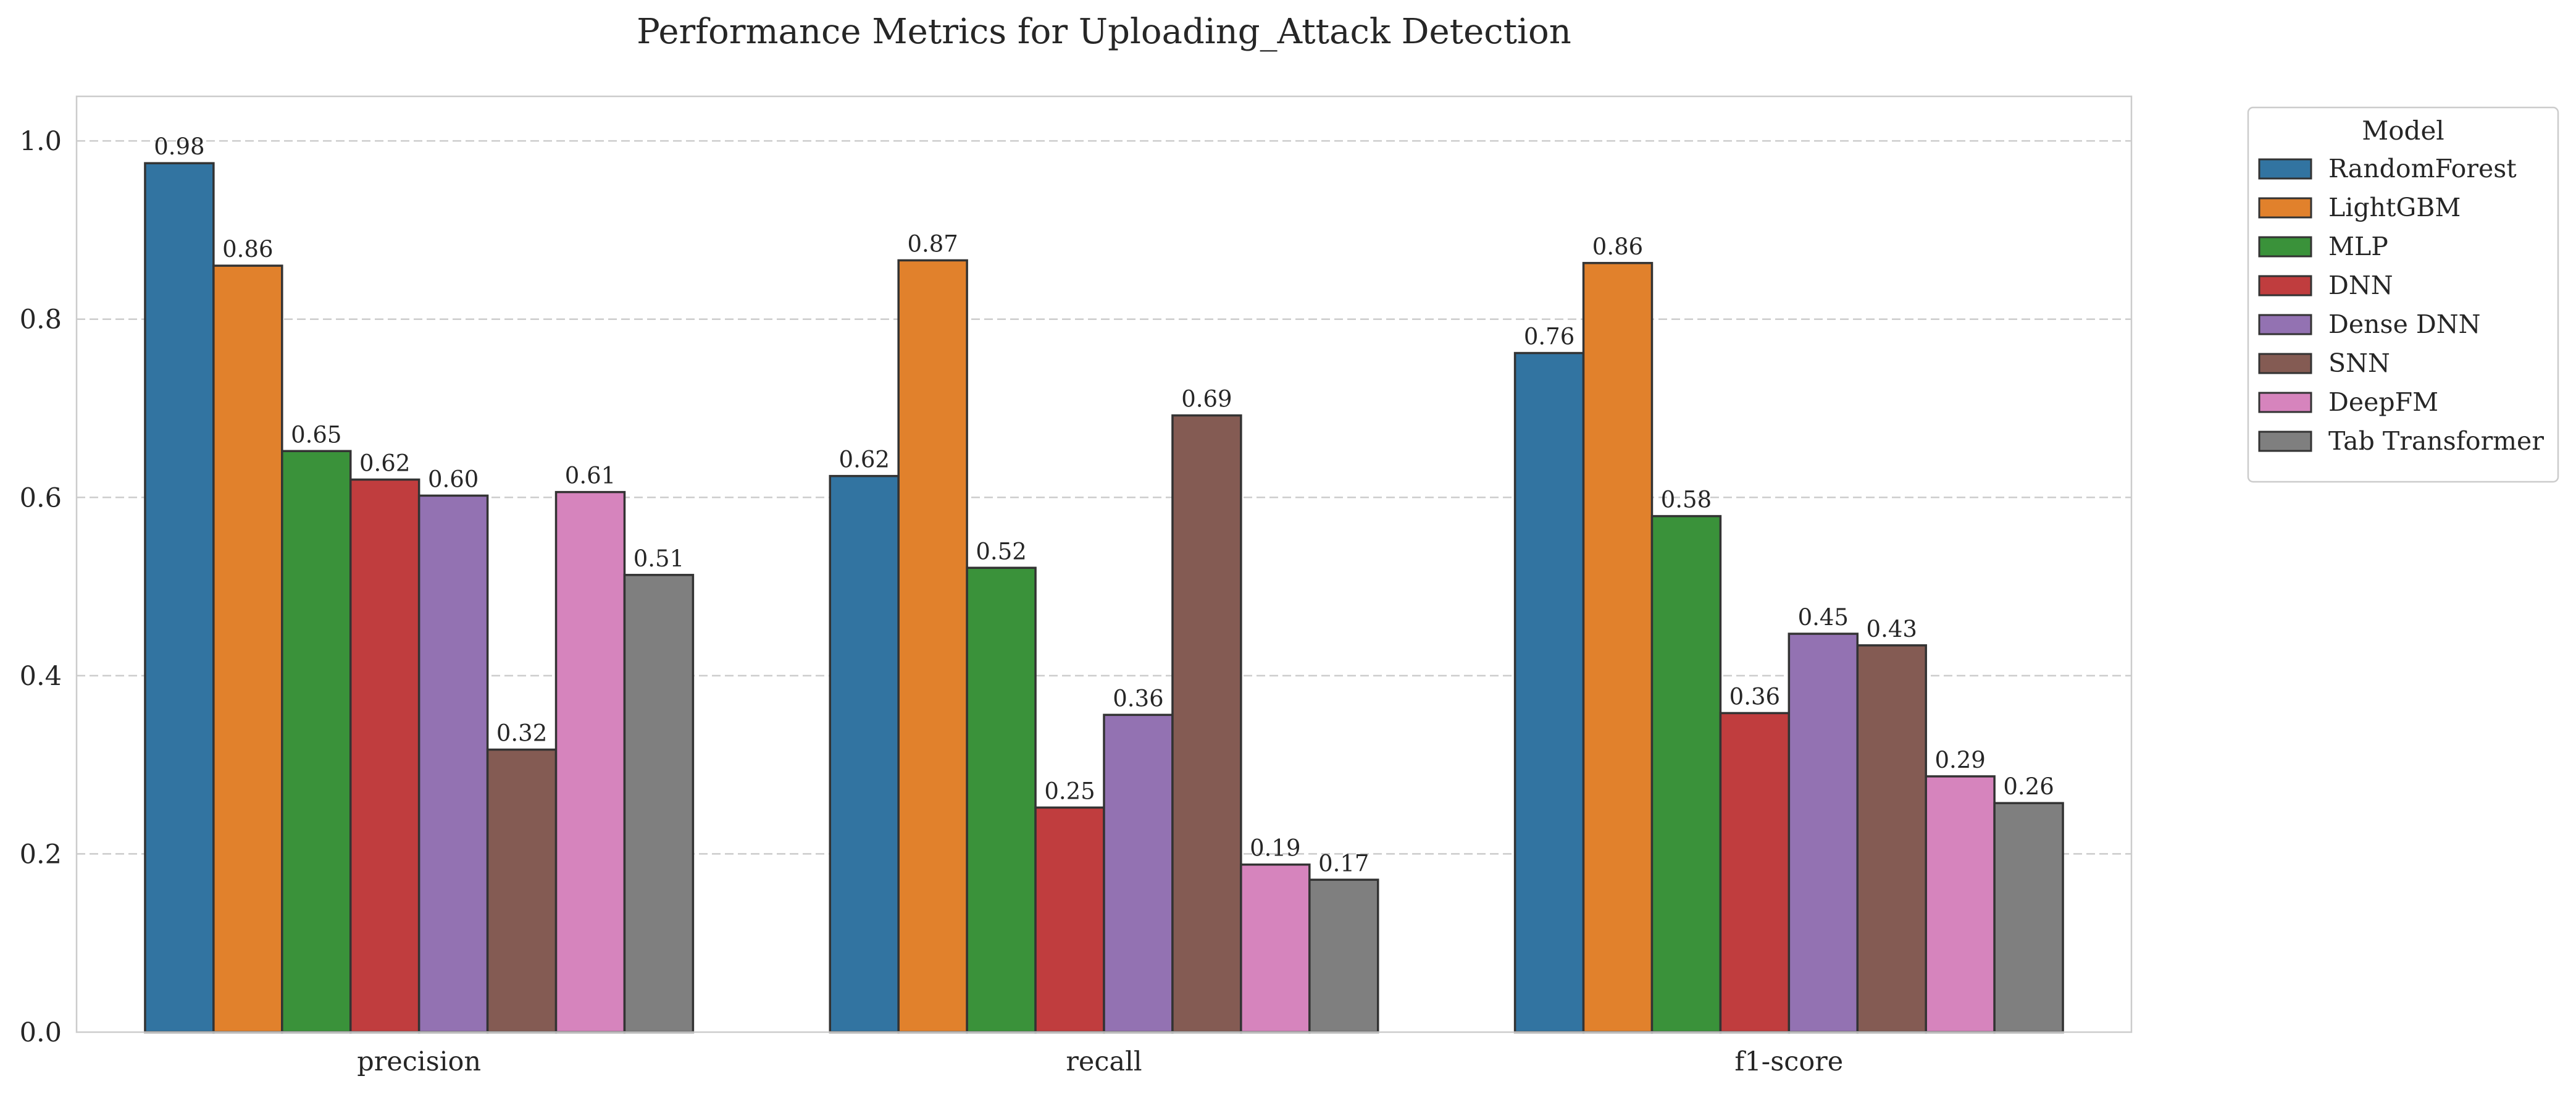  Describe the element at coordinates (590, 476) in the screenshot. I see `bar-value-label: 0.61` at that location.